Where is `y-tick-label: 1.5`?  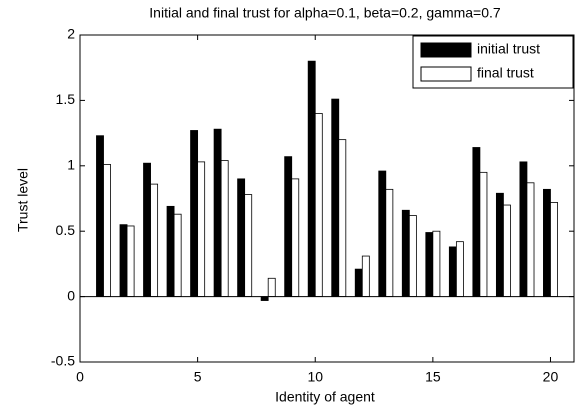
y-tick-label: 1.5 is located at coordinates (66, 99).